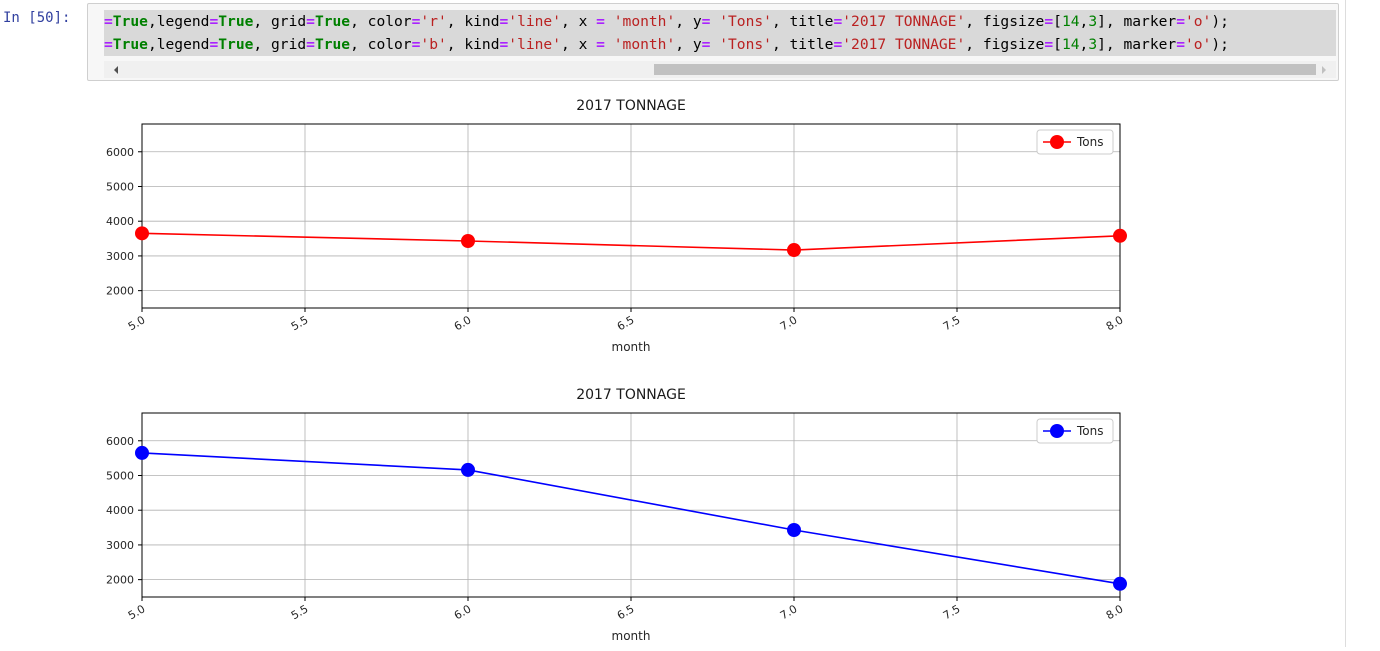 Image resolution: width=1380 pixels, height=651 pixels. What do you see at coordinates (116, 70) in the screenshot?
I see `scroll-left-arrow-icon` at bounding box center [116, 70].